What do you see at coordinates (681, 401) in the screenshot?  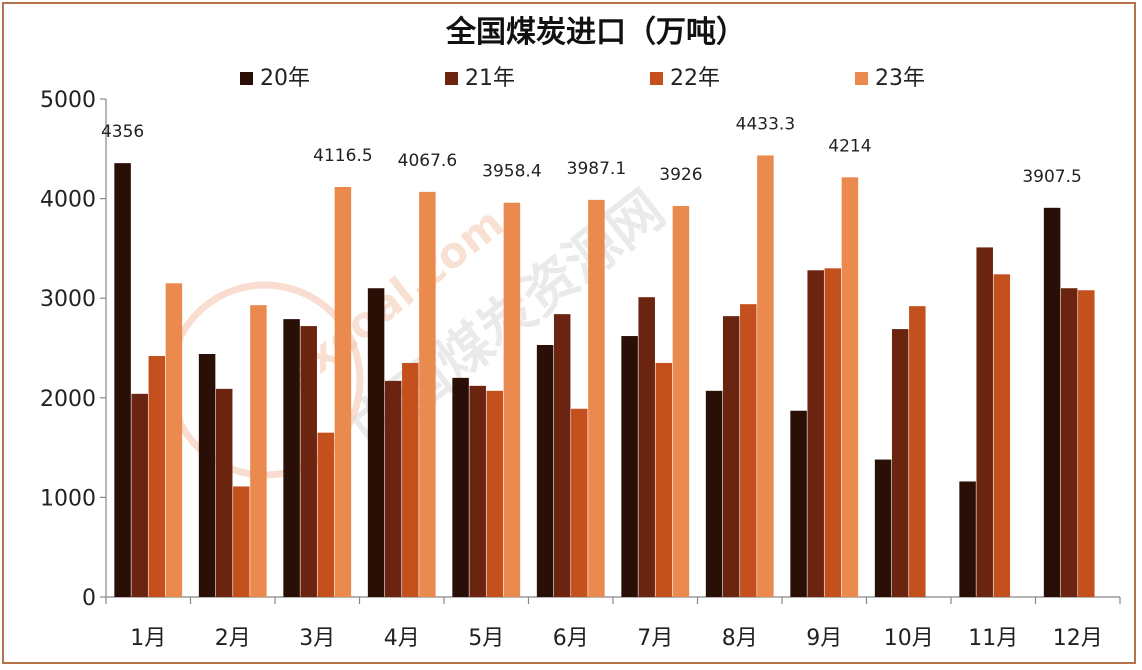 I see `bar-23年-7月` at bounding box center [681, 401].